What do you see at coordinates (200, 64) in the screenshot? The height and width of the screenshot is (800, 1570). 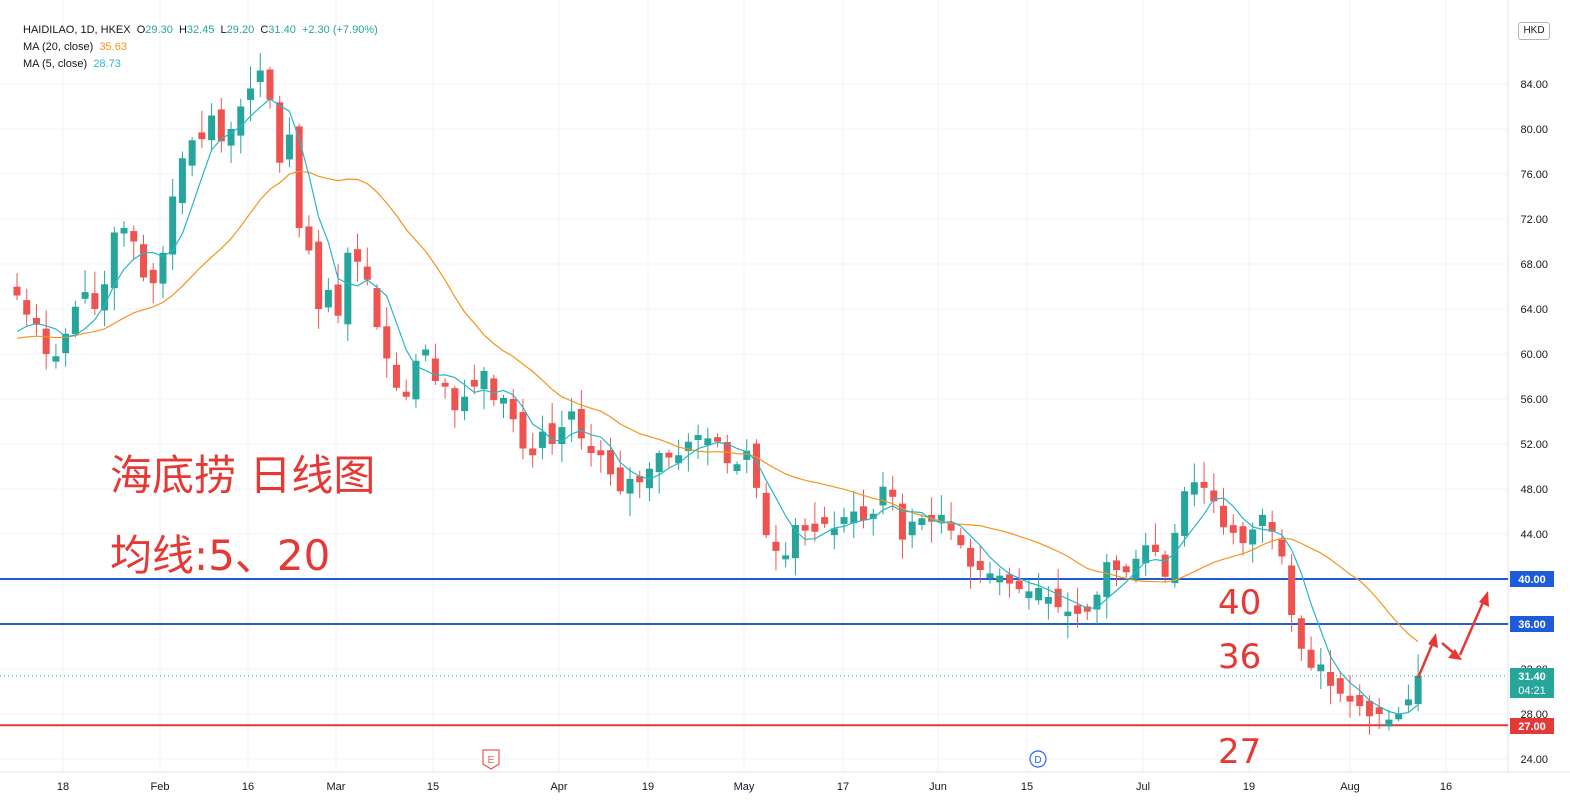 I see `ma5-row: MA (5, close) 28.73` at bounding box center [200, 64].